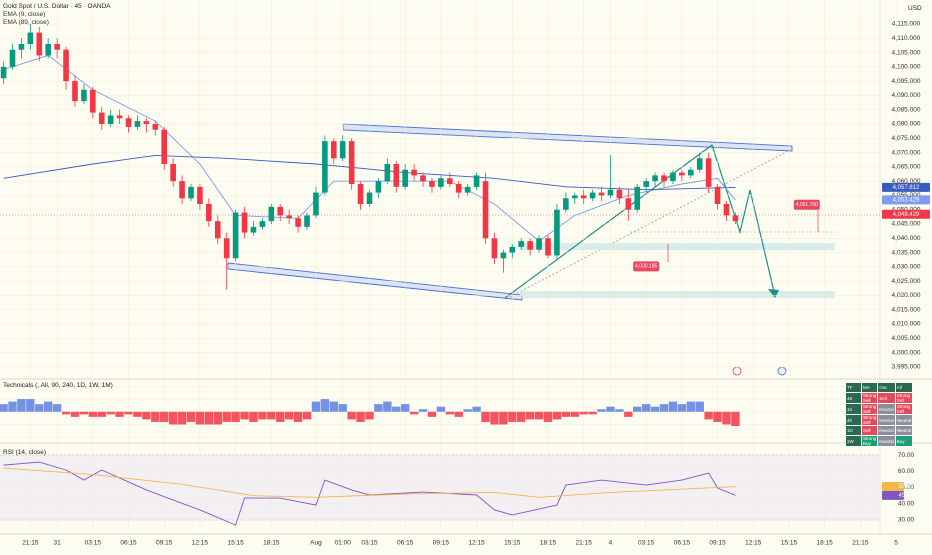 The width and height of the screenshot is (932, 555). What do you see at coordinates (879, 398) in the screenshot?
I see `table-row: 45 Strong Sell Sell Strong Sell` at bounding box center [879, 398].